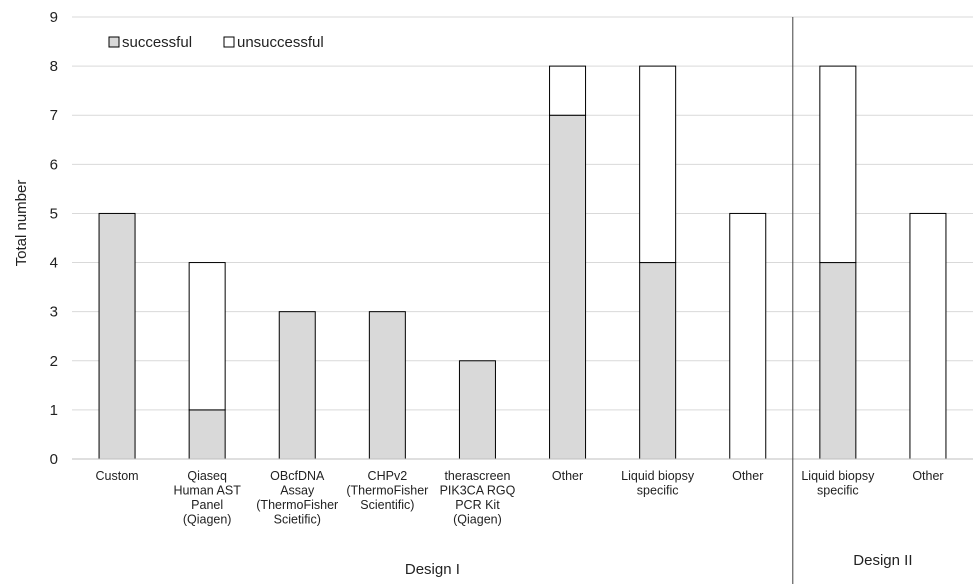 This screenshot has width=974, height=584. Describe the element at coordinates (54, 238) in the screenshot. I see `y-tick-labels: 0 1 2 3 4 5 6 7 8 9` at that location.